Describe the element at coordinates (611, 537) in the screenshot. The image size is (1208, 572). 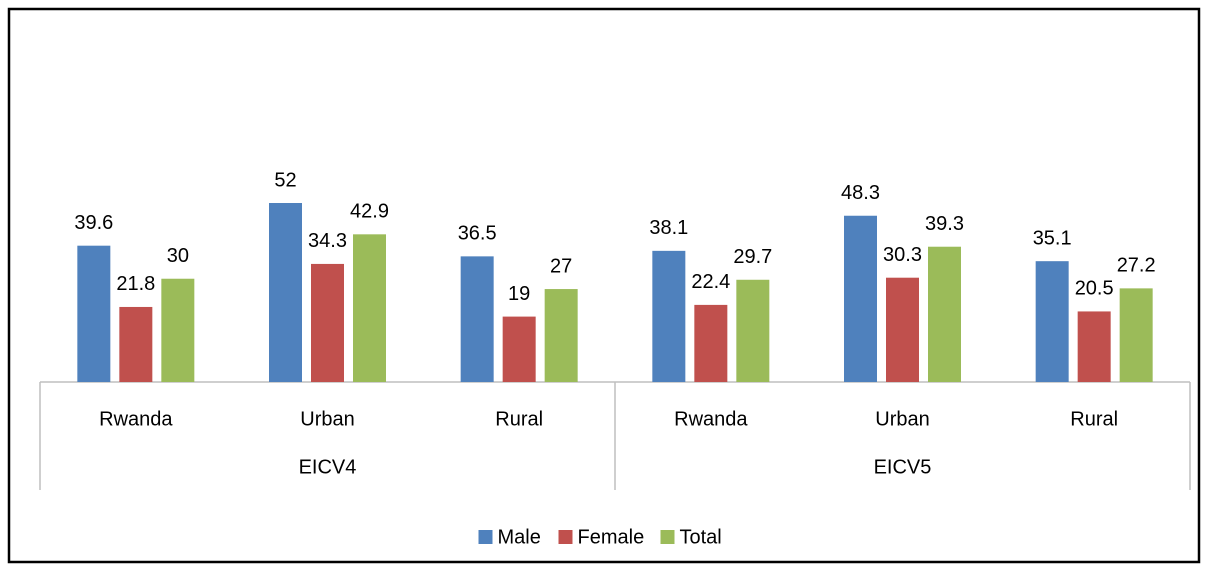
I see `legend-label: Female` at that location.